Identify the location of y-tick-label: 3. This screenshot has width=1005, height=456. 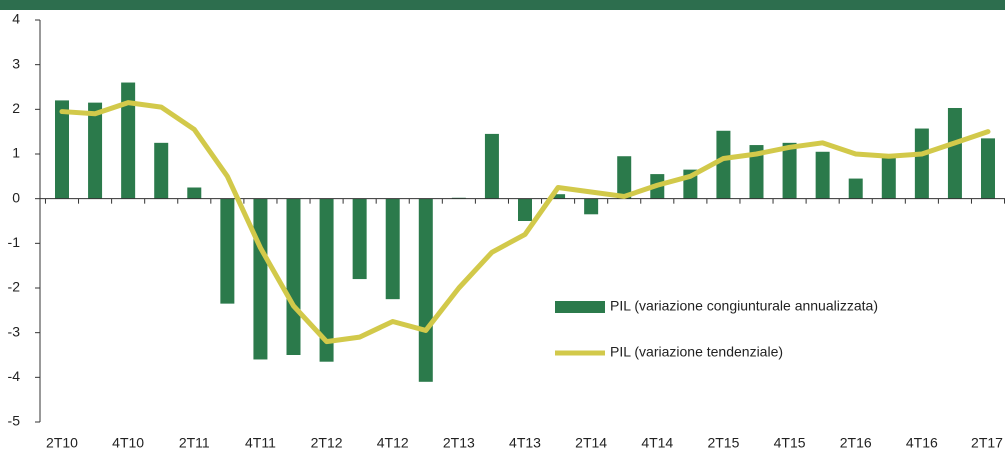
(16, 63).